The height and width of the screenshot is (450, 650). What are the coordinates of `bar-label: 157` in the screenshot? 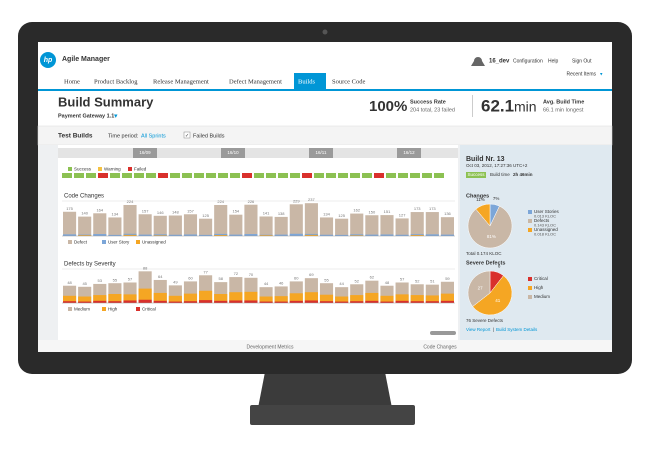 It's located at (145, 210).